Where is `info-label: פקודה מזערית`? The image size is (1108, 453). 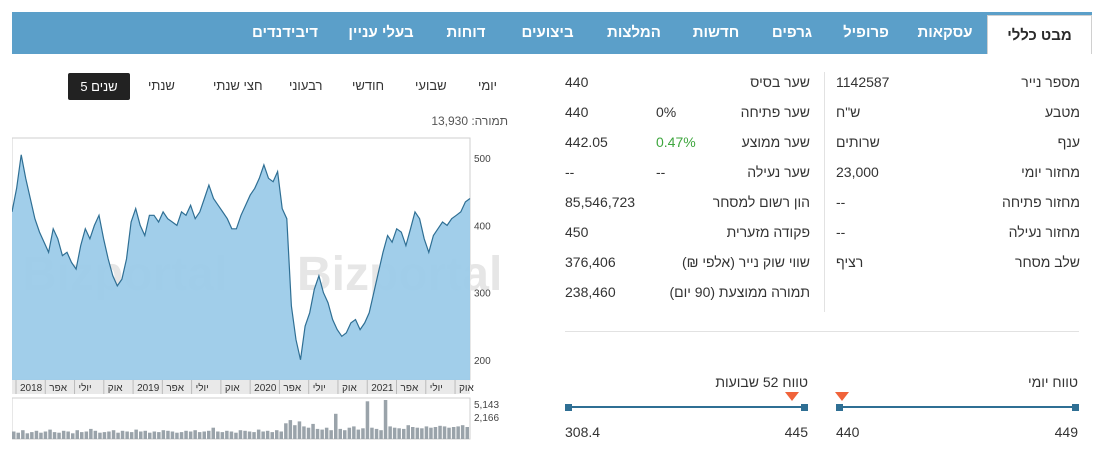 info-label: פקודה מזערית is located at coordinates (768, 232).